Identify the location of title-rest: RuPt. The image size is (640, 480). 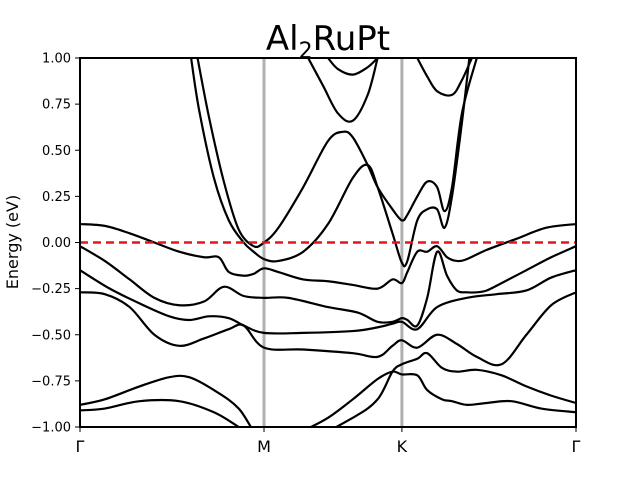
(351, 39).